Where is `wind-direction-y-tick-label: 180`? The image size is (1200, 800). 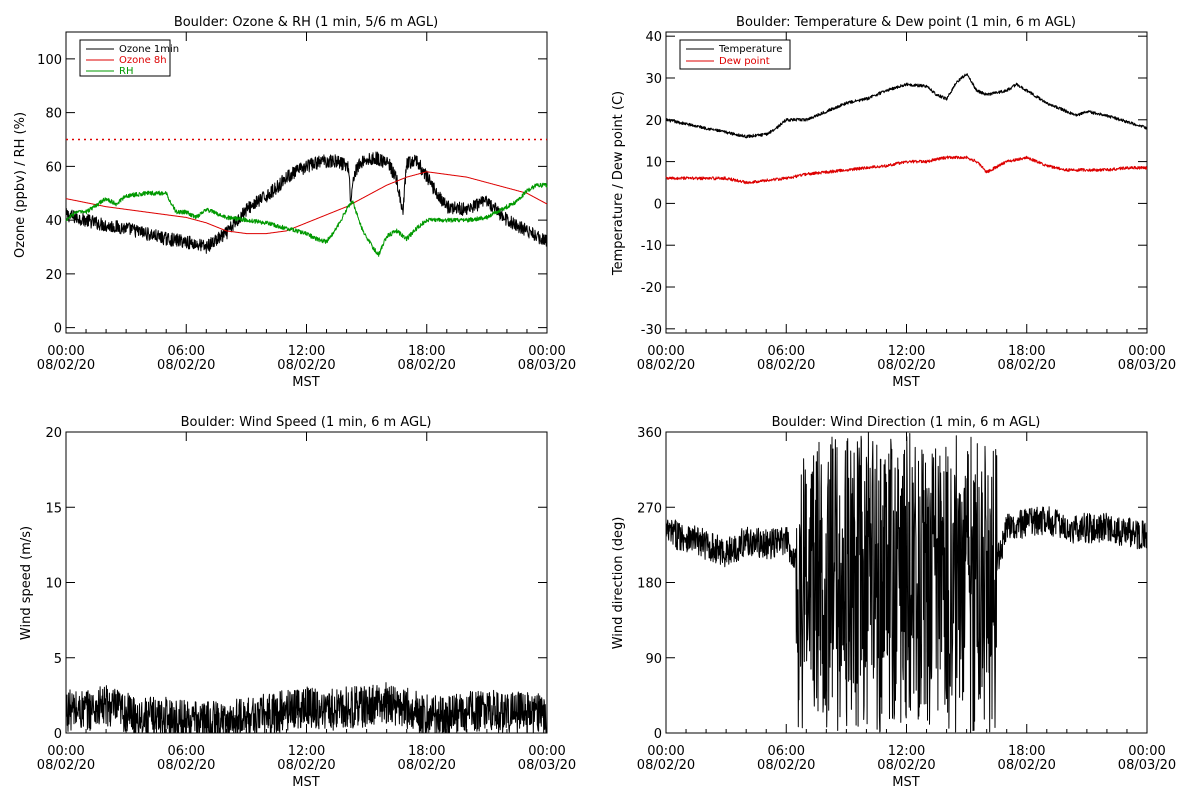
wind-direction-y-tick-label: 180 is located at coordinates (649, 584).